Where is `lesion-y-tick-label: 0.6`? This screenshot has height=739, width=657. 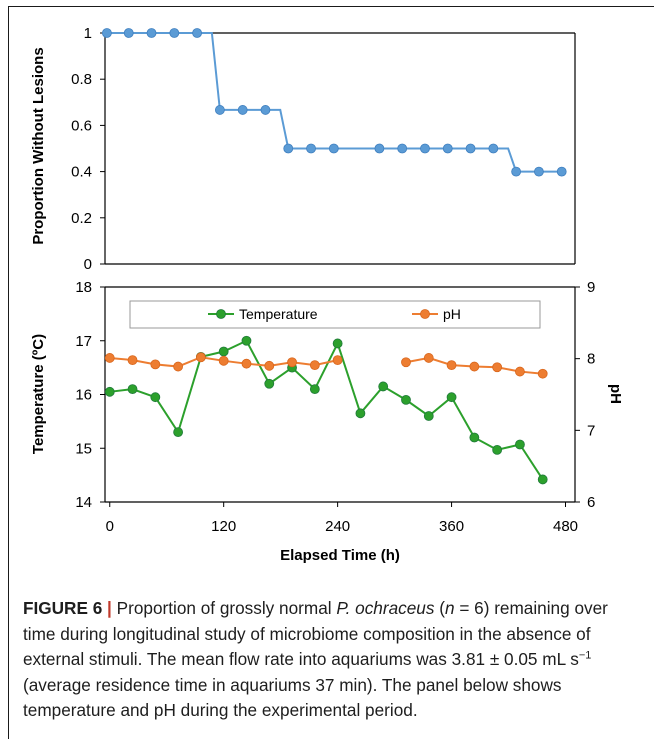
lesion-y-tick-label: 0.6 is located at coordinates (81, 125).